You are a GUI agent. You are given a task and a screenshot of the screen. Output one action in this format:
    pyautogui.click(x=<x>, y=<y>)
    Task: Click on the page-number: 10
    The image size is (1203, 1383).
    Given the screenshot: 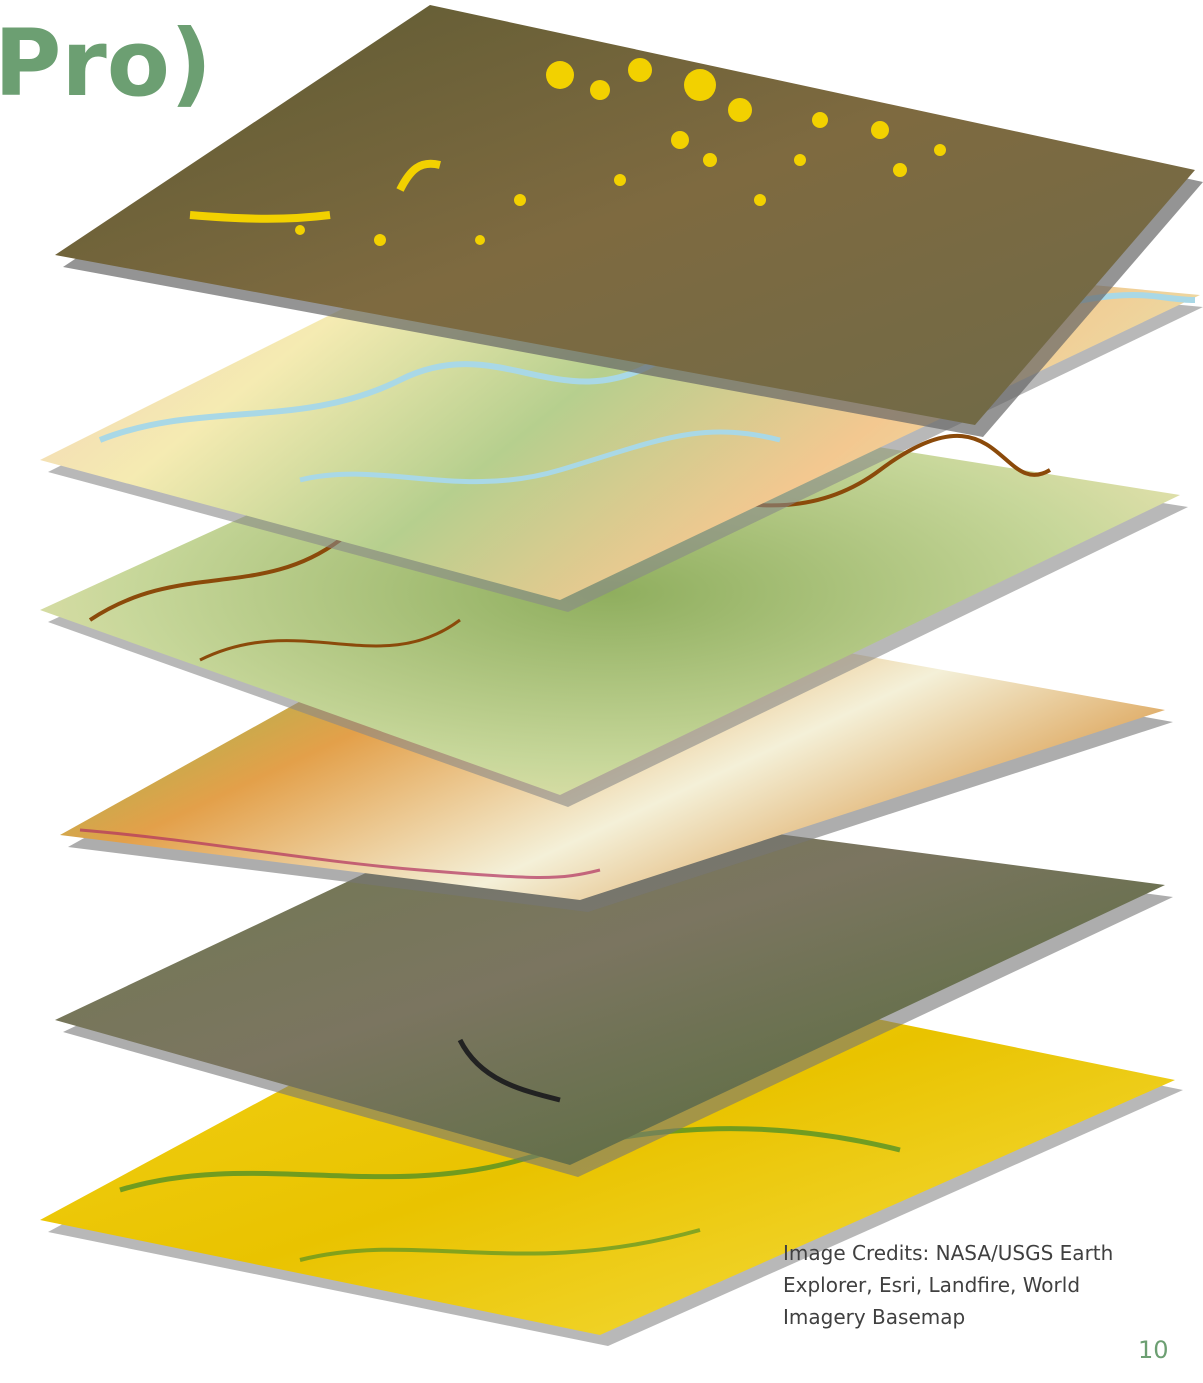 What is the action you would take?
    pyautogui.click(x=1153, y=1350)
    